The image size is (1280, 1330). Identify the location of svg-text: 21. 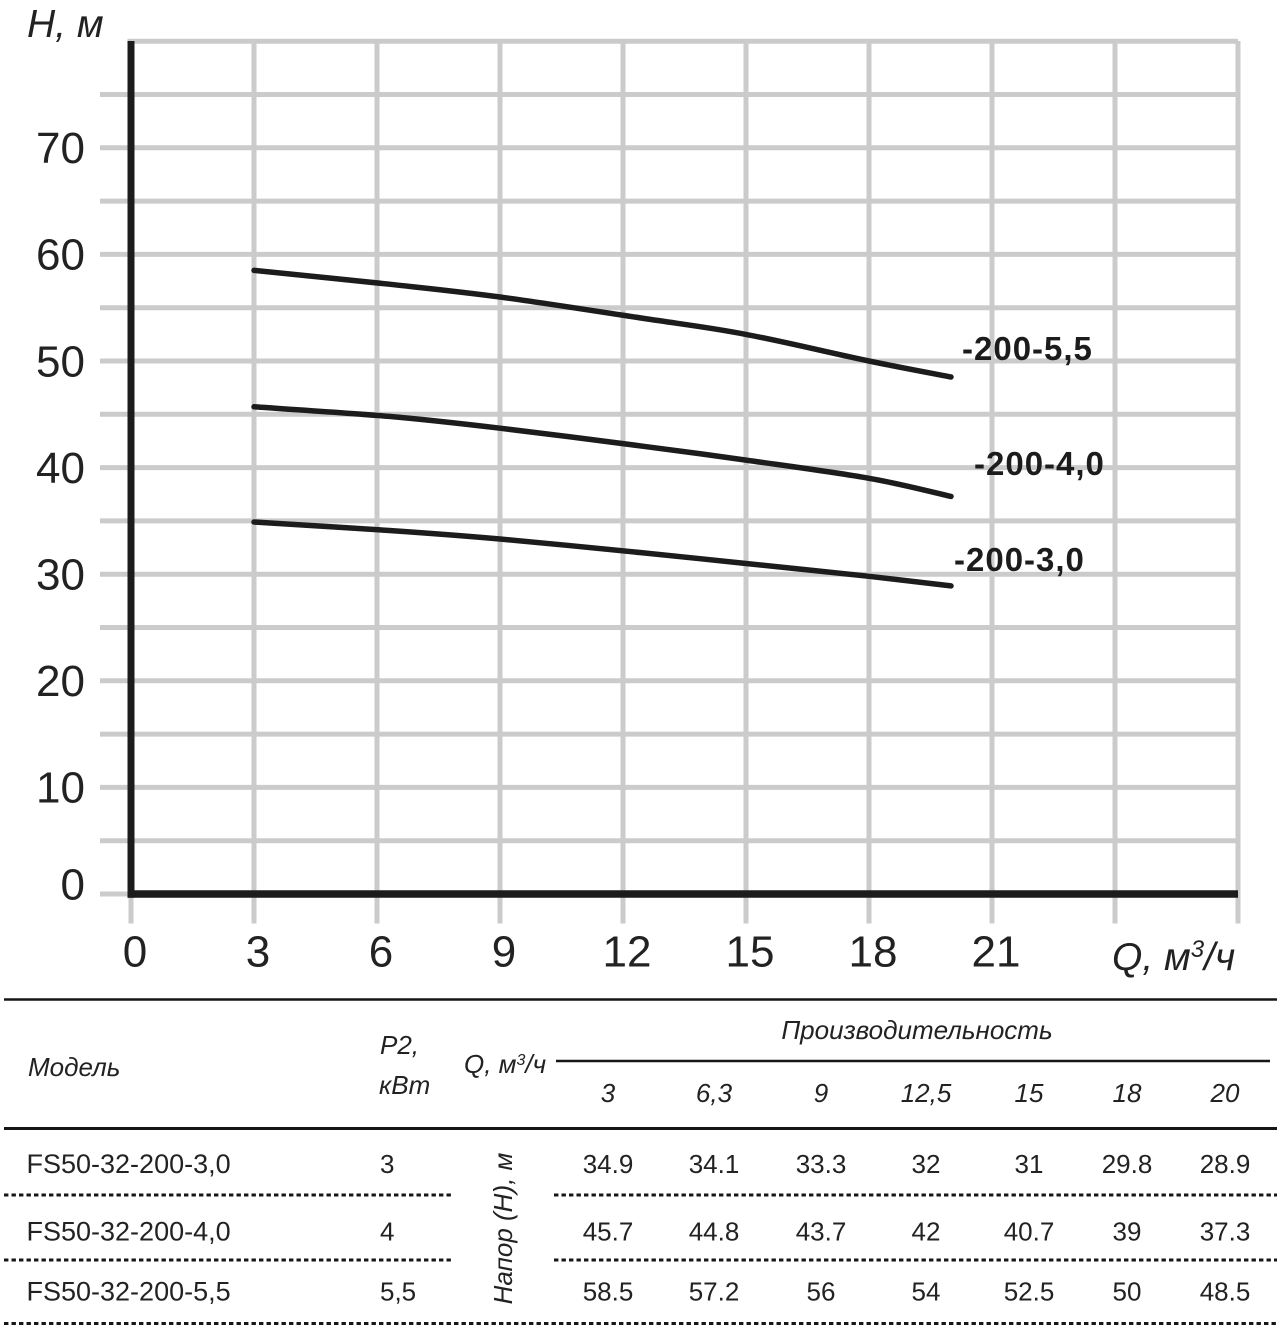
(996, 951).